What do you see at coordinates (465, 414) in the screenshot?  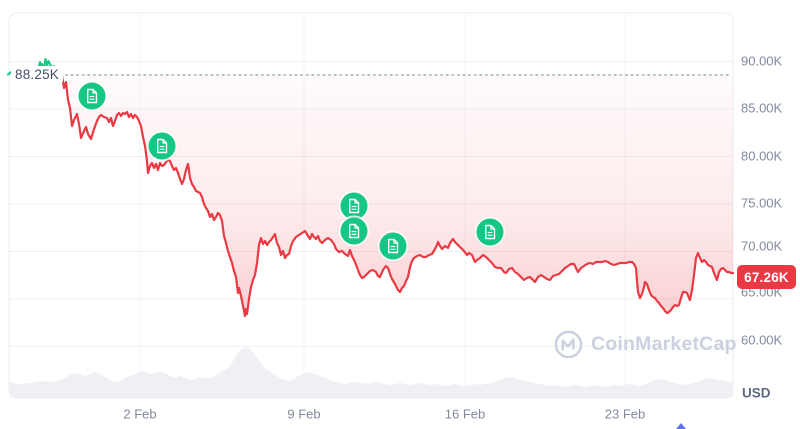 I see `x-axis-label: 16 Feb` at bounding box center [465, 414].